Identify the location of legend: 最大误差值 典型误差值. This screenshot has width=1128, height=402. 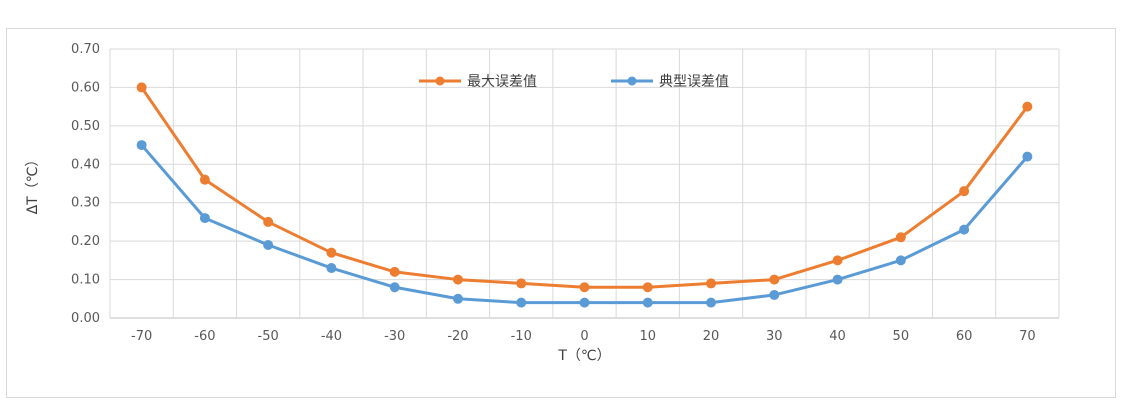
(574, 82).